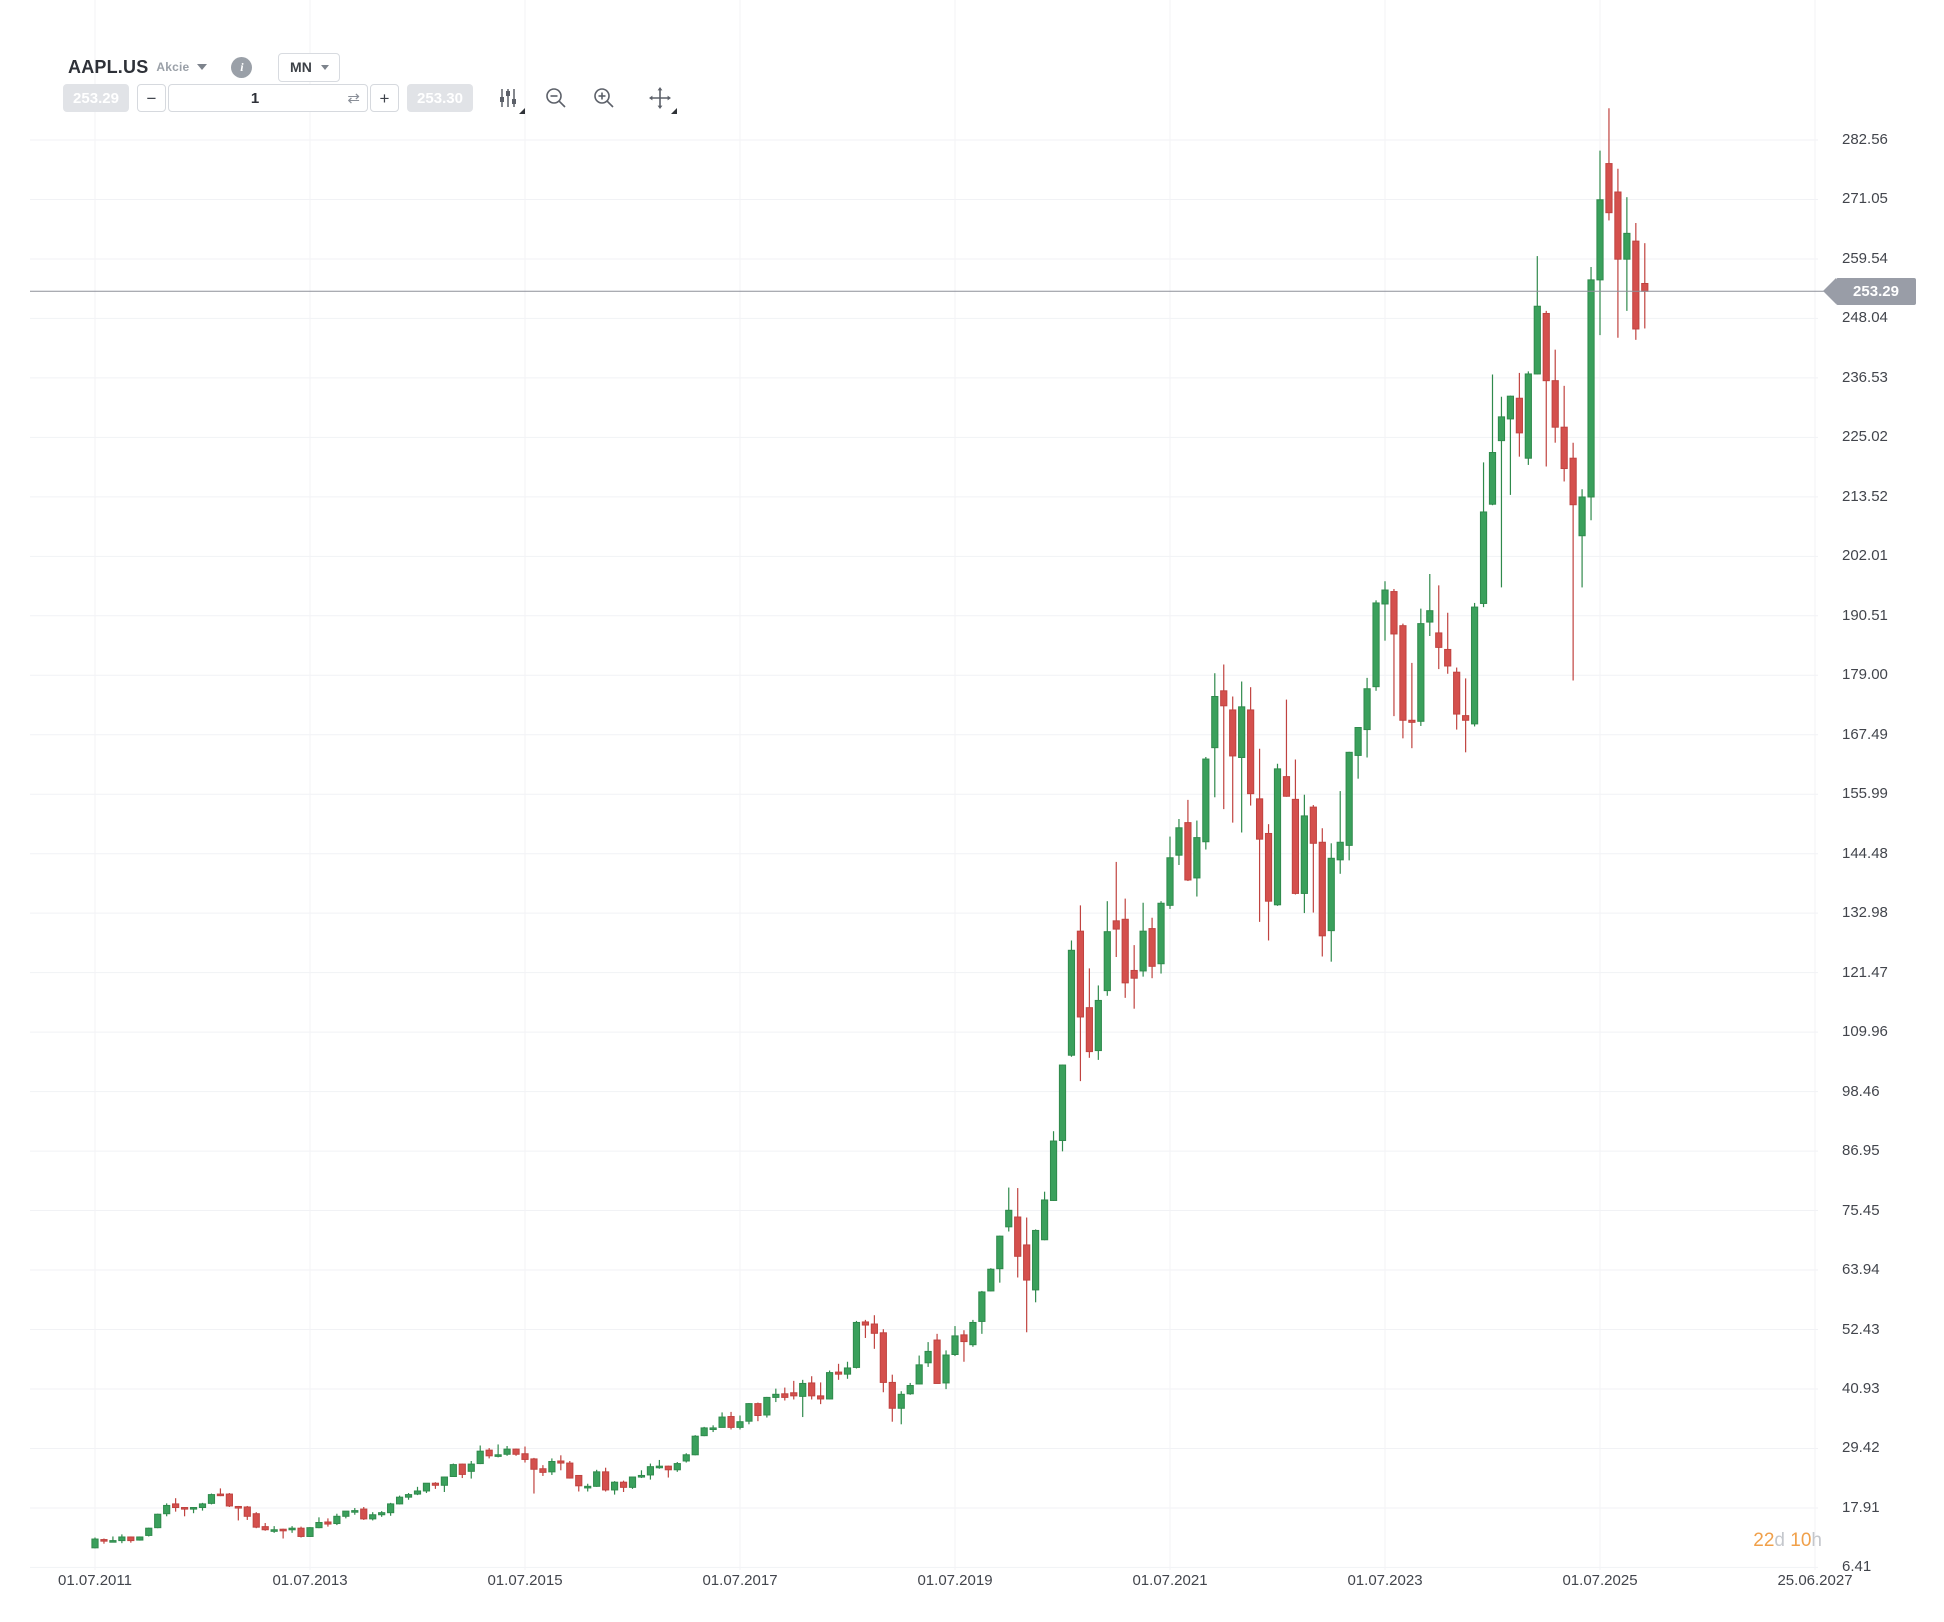 Image resolution: width=1944 pixels, height=1622 pixels. What do you see at coordinates (1857, 1567) in the screenshot?
I see `price-axis-label: 6.41` at bounding box center [1857, 1567].